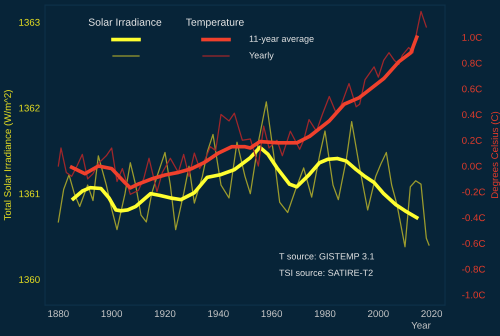 The image size is (500, 336). What do you see at coordinates (474, 192) in the screenshot?
I see `y2-tick-label: -0.2C` at bounding box center [474, 192].